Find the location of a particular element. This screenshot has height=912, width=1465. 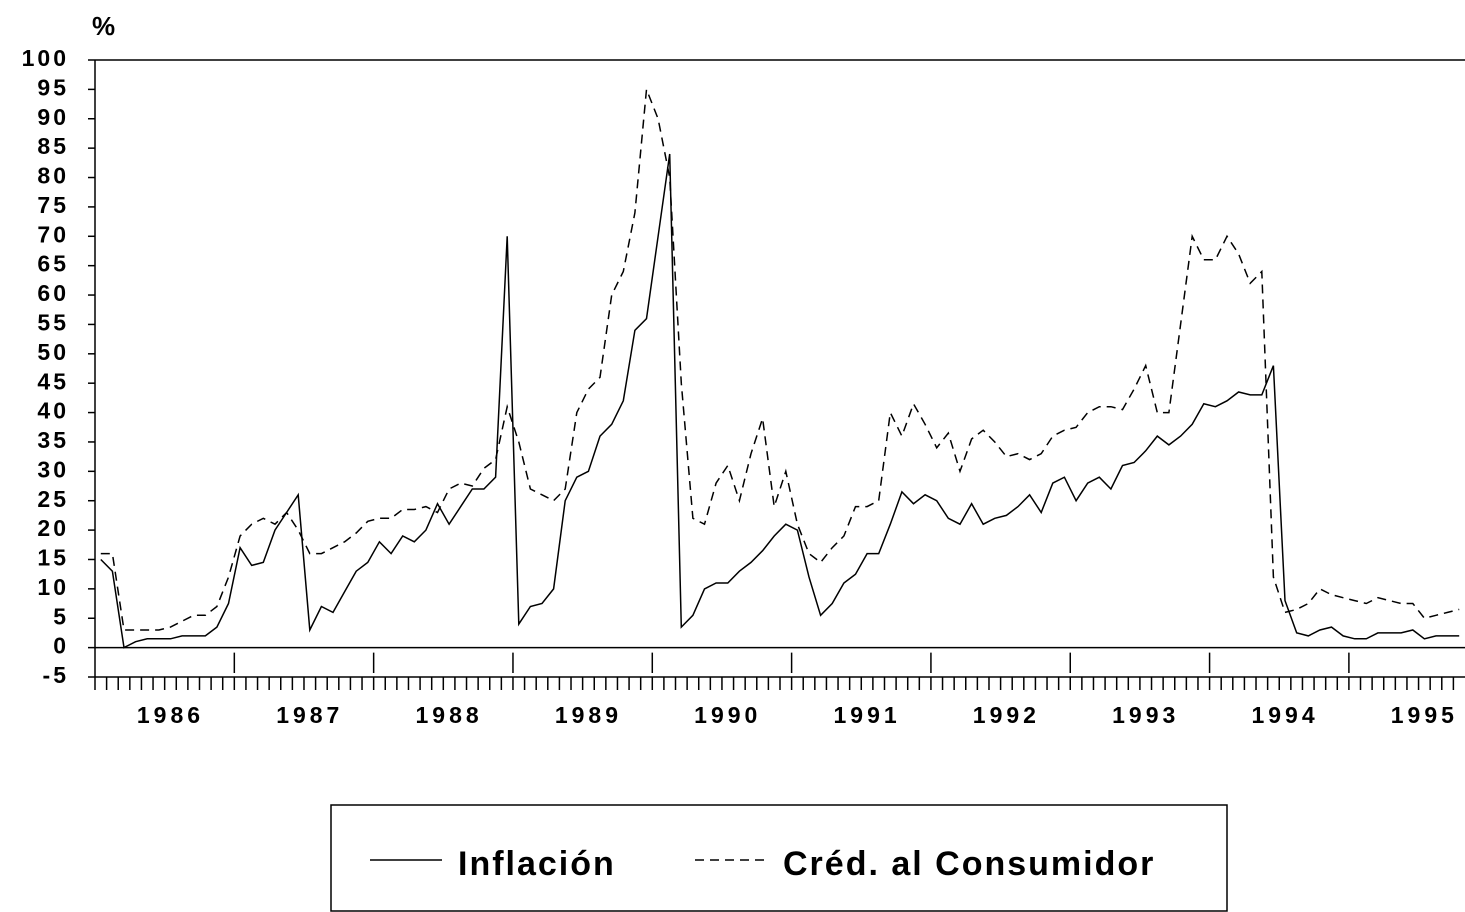

y-tick-label: 95 is located at coordinates (53, 87).